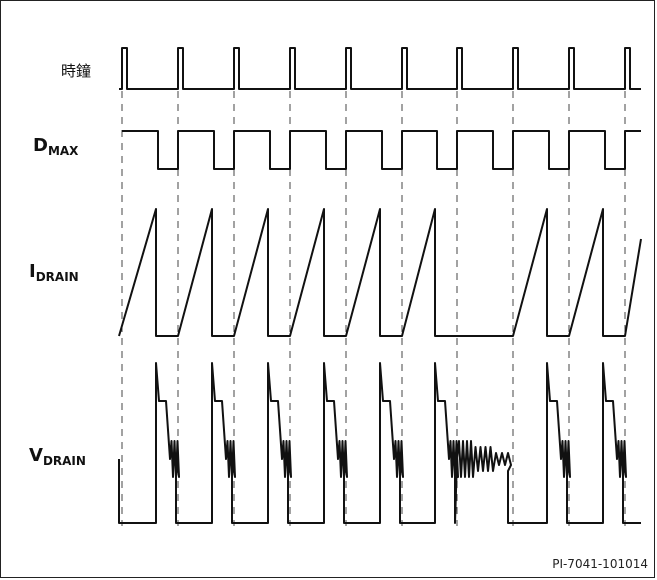  Describe the element at coordinates (63, 151) in the screenshot. I see `dmax-label-sub: MAX` at that location.